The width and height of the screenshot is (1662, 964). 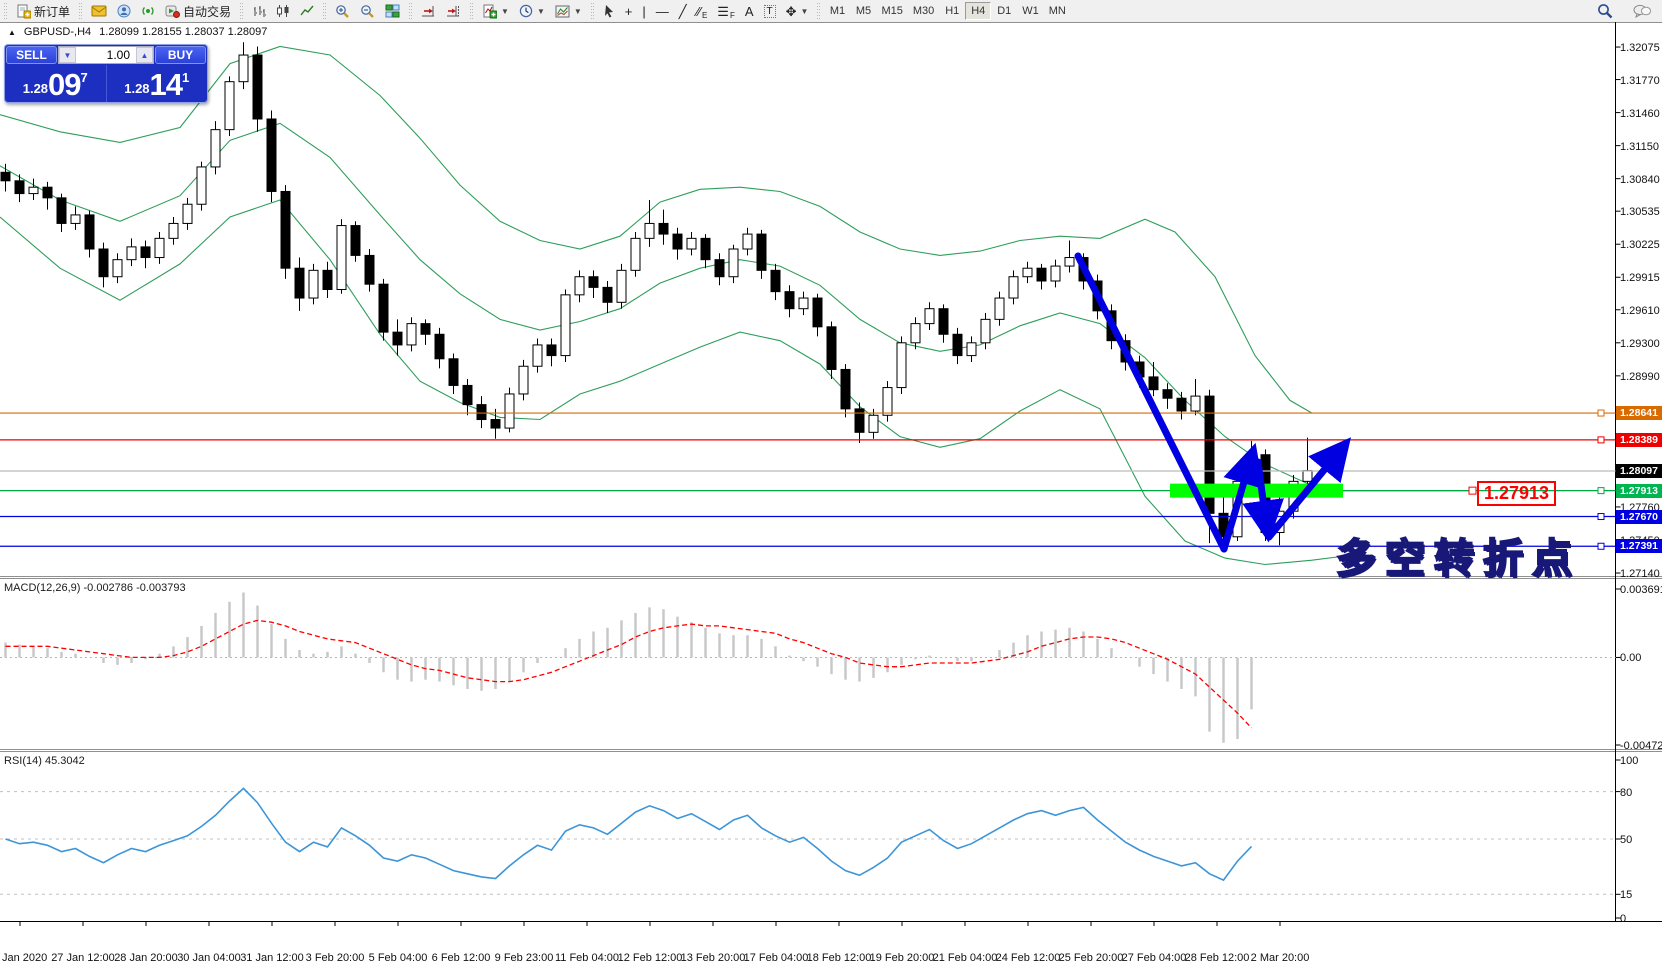 I want to click on community-button, so click(x=124, y=11).